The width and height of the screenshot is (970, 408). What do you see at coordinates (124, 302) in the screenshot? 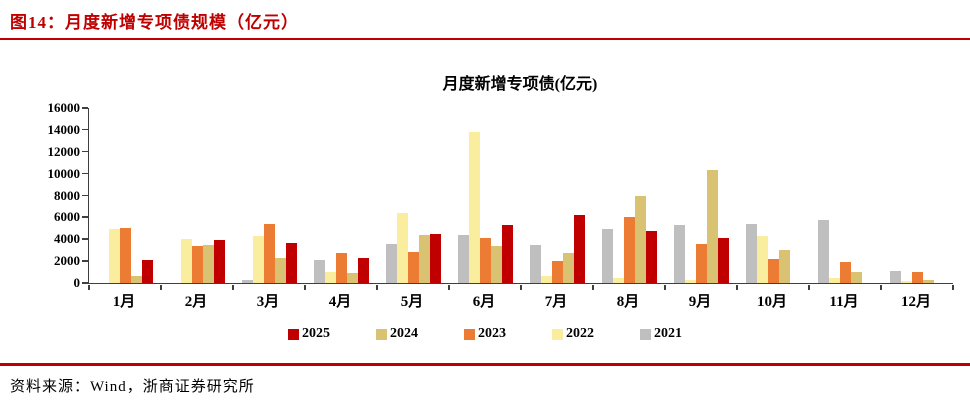
I see `x-tick-label: 1月` at bounding box center [124, 302].